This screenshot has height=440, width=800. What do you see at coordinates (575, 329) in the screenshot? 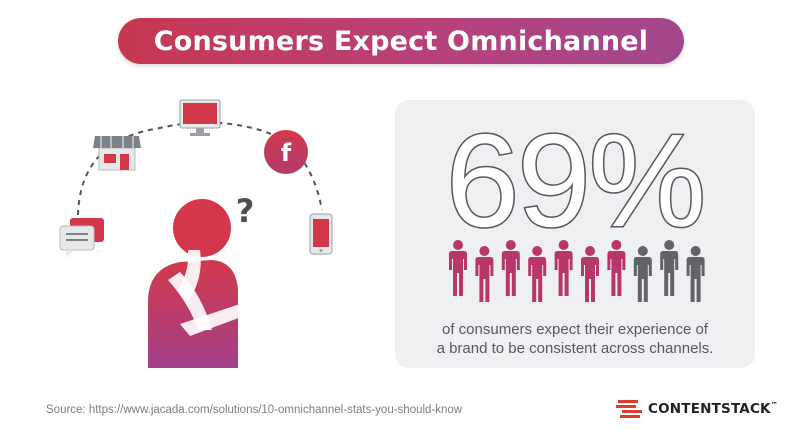
I see `stat-caption-line-1: of consumers expect their experience of` at bounding box center [575, 329].